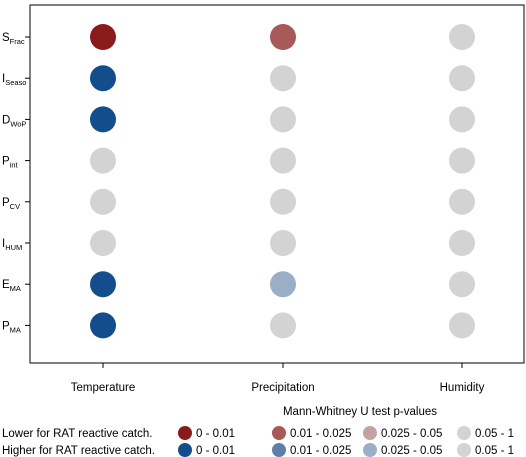 The image size is (526, 457). Describe the element at coordinates (13, 39) in the screenshot. I see `y-tick-label: SFrac` at that location.